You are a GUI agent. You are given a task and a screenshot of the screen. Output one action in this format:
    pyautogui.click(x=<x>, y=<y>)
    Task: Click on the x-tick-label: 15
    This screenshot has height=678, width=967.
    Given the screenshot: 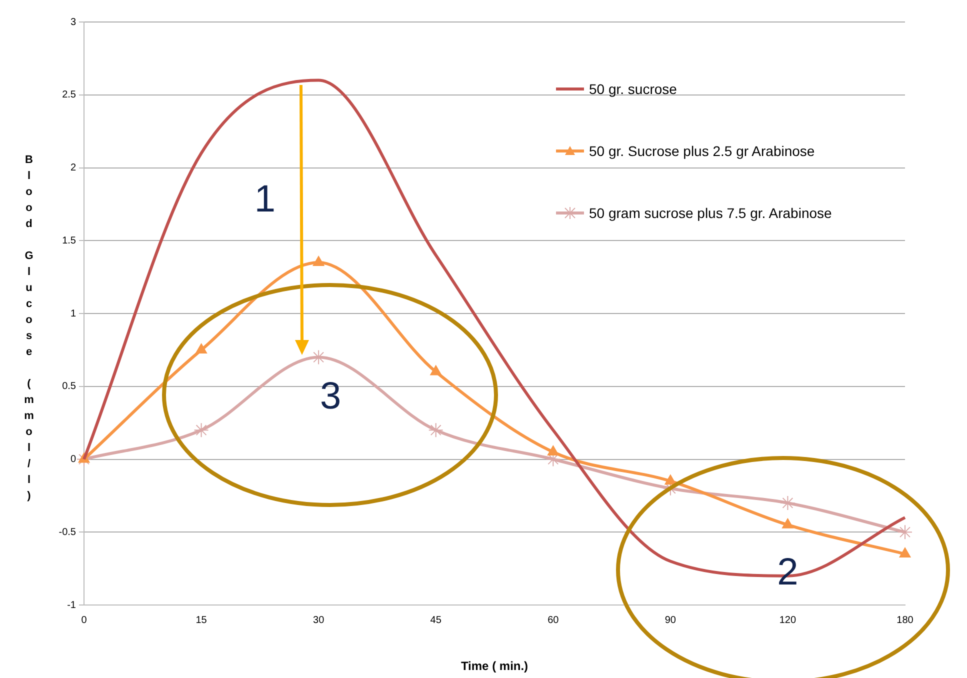 What is the action you would take?
    pyautogui.click(x=202, y=620)
    